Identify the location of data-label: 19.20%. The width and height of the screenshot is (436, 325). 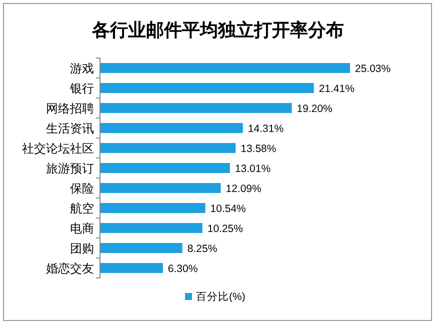
(314, 109).